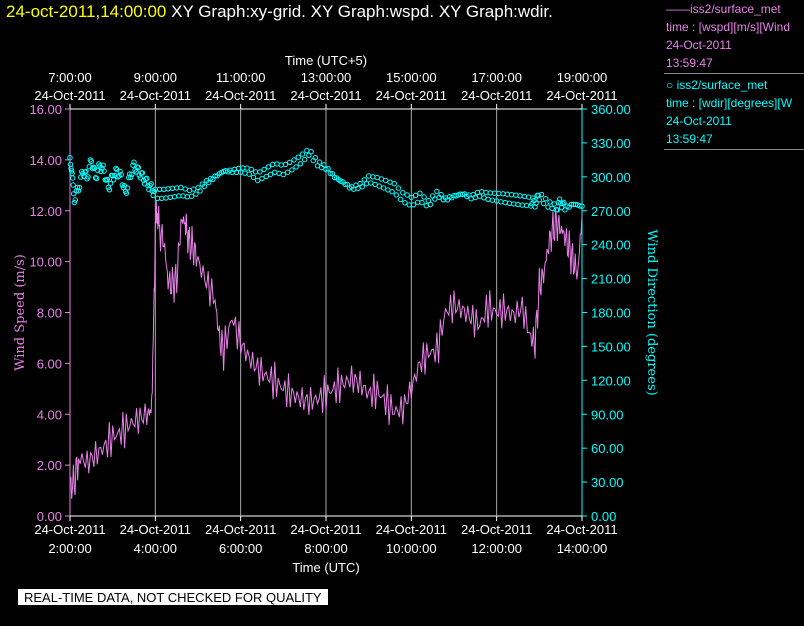 This screenshot has height=626, width=804. What do you see at coordinates (611, 313) in the screenshot?
I see `y-right-tick-label: 180.00` at bounding box center [611, 313].